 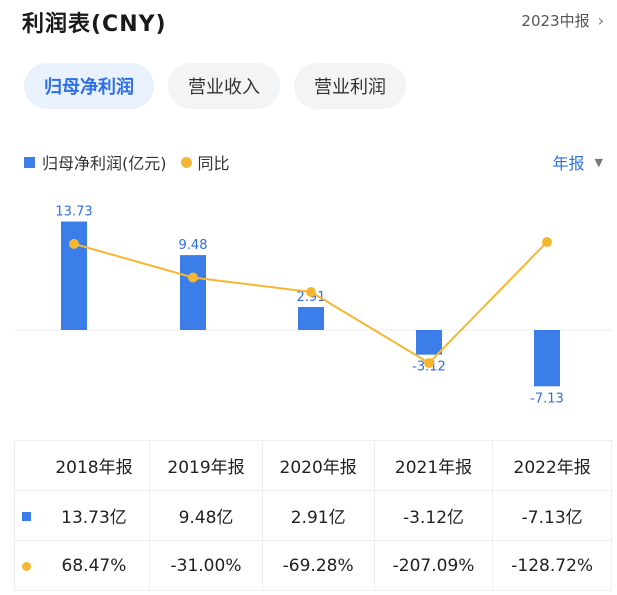 What do you see at coordinates (318, 565) in the screenshot?
I see `table-cell: -69.28%` at bounding box center [318, 565].